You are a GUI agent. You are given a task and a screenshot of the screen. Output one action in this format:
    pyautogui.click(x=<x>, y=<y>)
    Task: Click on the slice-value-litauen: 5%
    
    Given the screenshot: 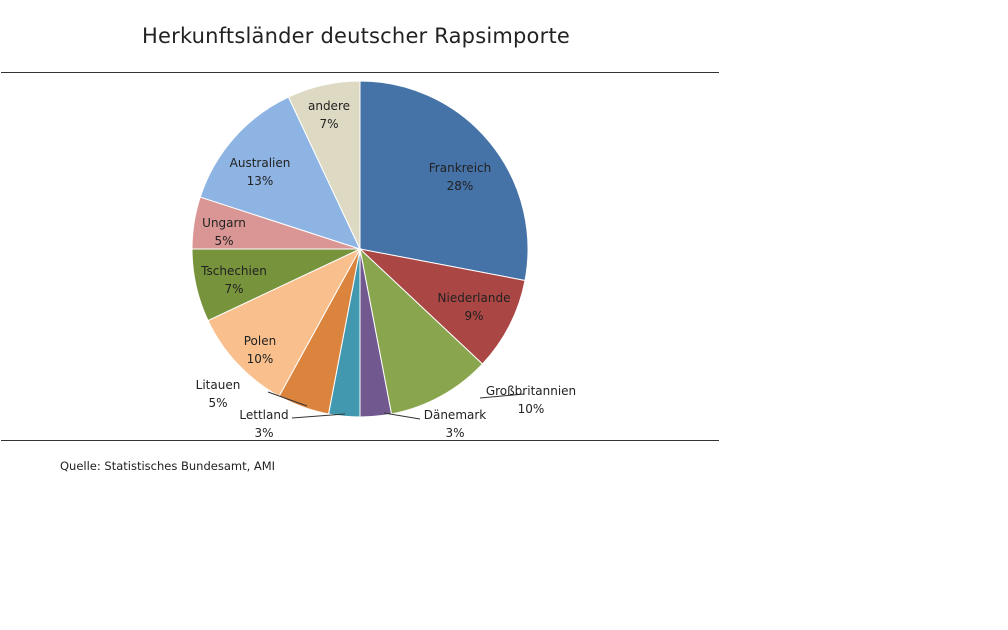 What is the action you would take?
    pyautogui.click(x=217, y=403)
    